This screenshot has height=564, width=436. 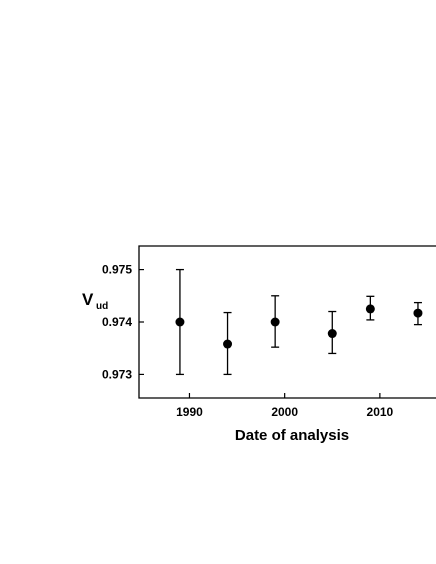 What do you see at coordinates (284, 412) in the screenshot?
I see `x-tick-label: 2000` at bounding box center [284, 412].